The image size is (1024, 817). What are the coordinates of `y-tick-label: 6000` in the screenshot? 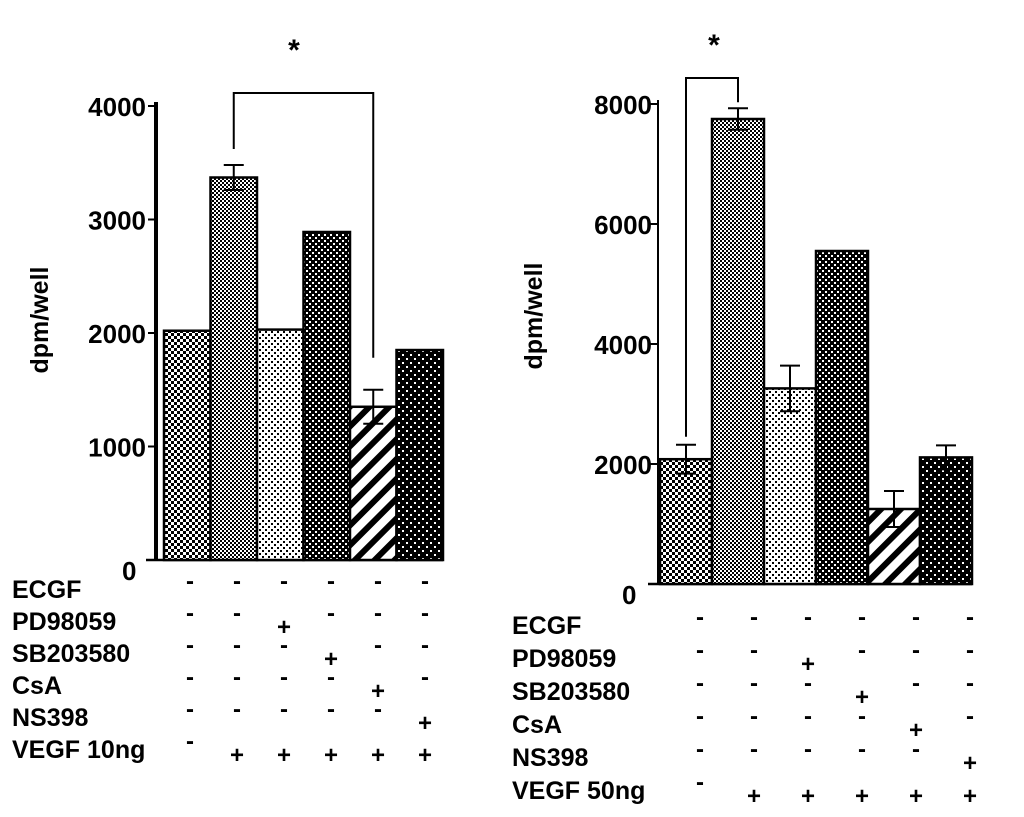 It's located at (623, 225).